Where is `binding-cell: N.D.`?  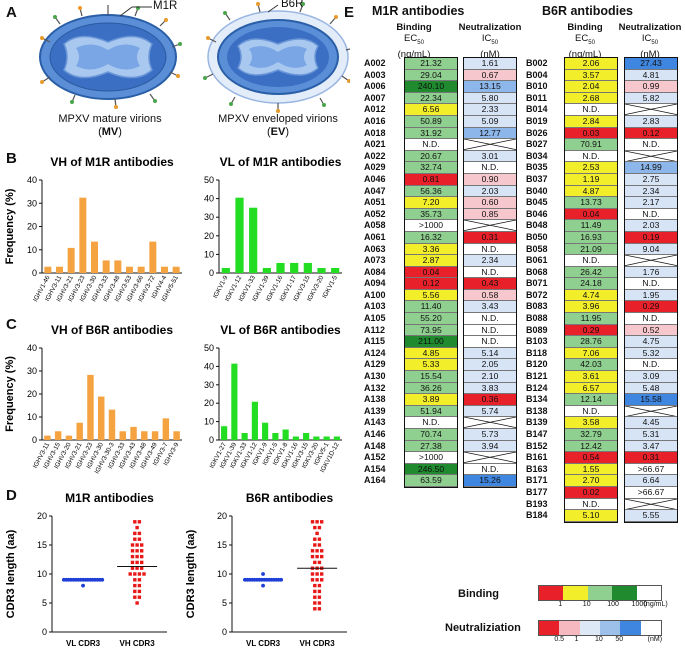 binding-cell: N.D. is located at coordinates (591, 110).